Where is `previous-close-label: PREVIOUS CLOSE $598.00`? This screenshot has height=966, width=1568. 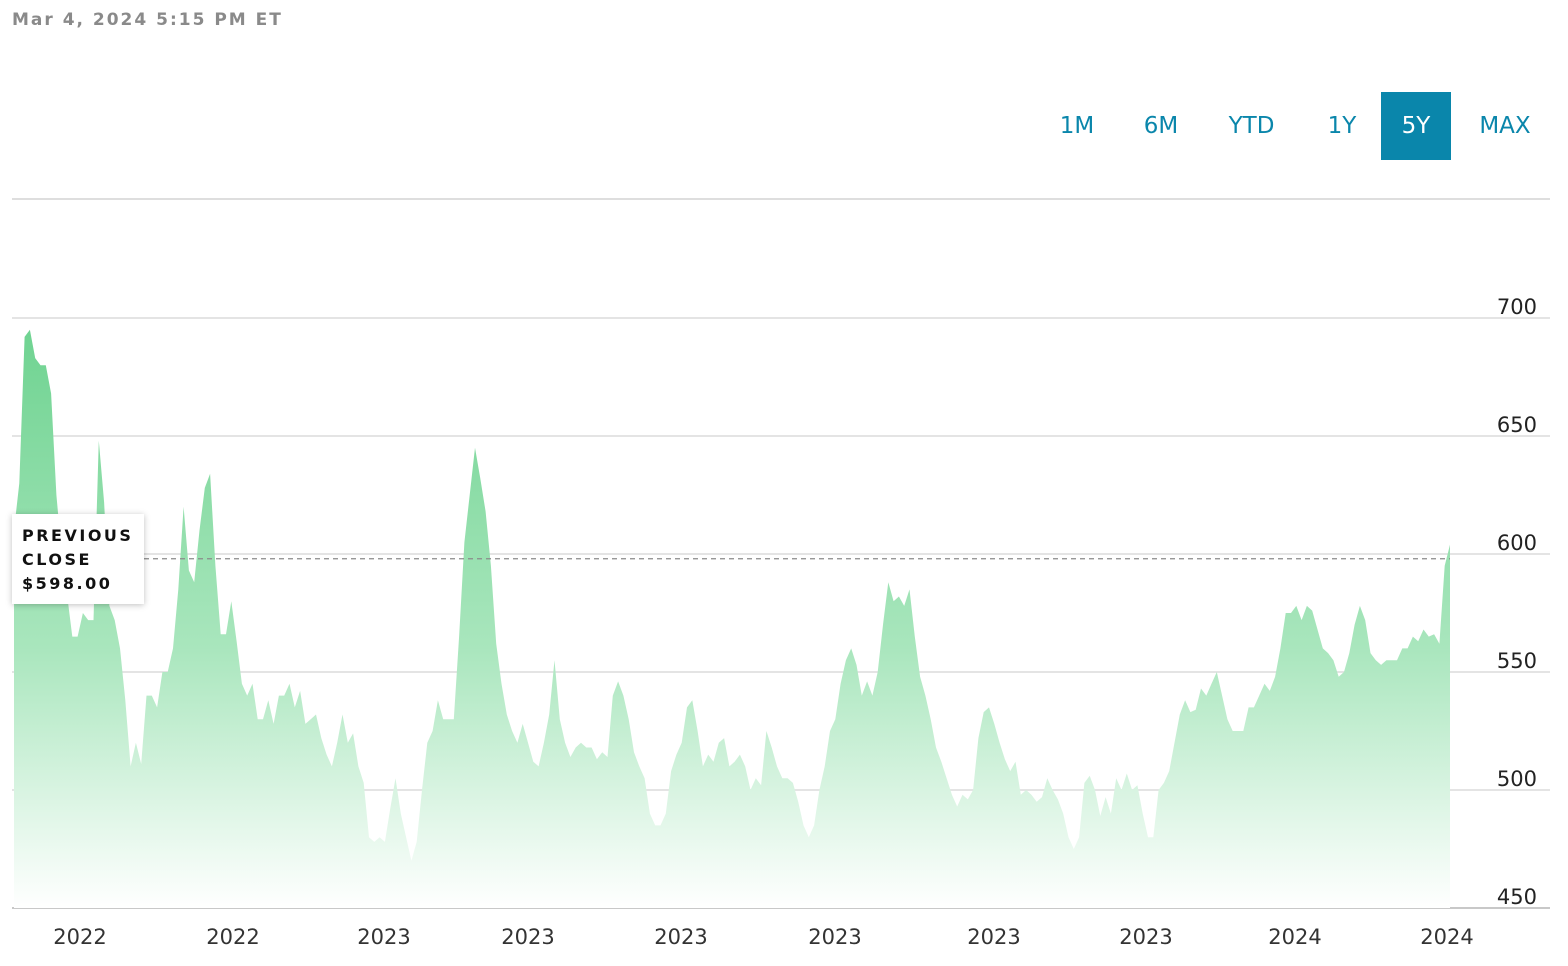 previous-close-label: PREVIOUS CLOSE $598.00 is located at coordinates (78, 559).